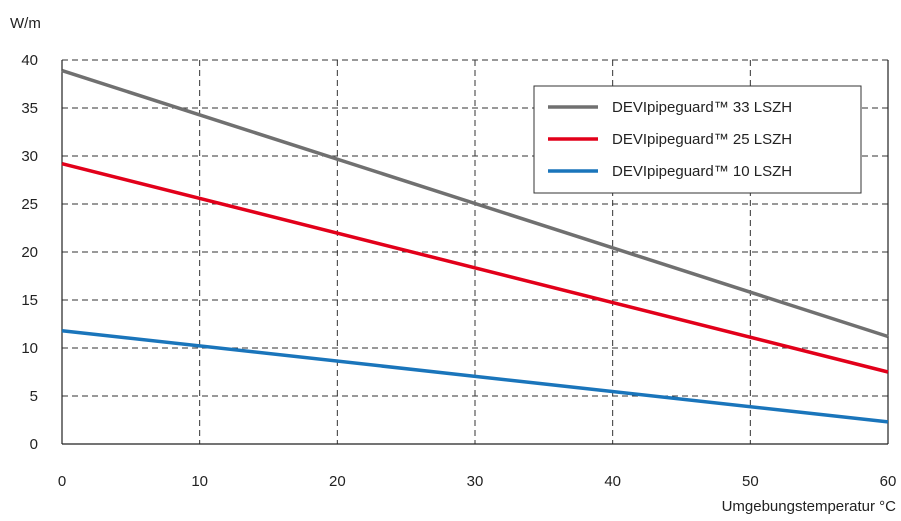 This screenshot has width=901, height=521. I want to click on legend-box, so click(697, 139).